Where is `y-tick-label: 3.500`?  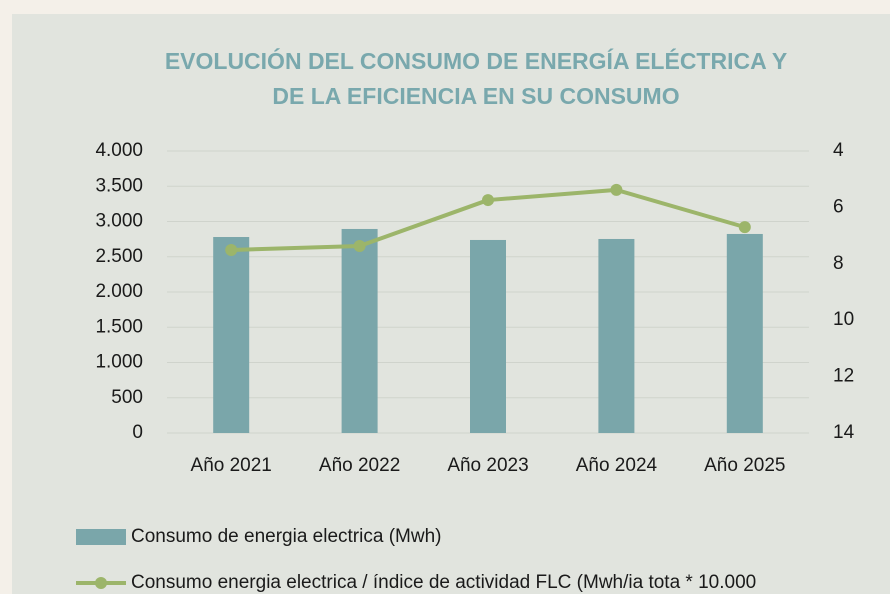
y-tick-label: 3.500 is located at coordinates (119, 185).